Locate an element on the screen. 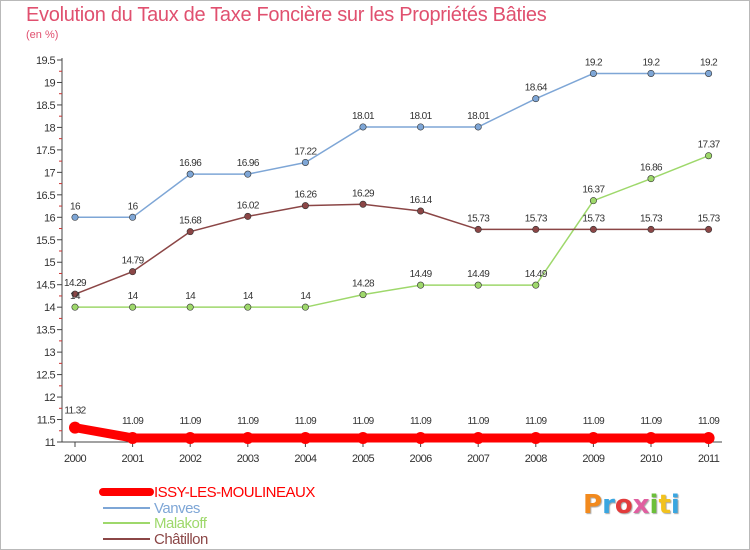 Image resolution: width=750 pixels, height=550 pixels. data-label: 16.96 is located at coordinates (248, 163).